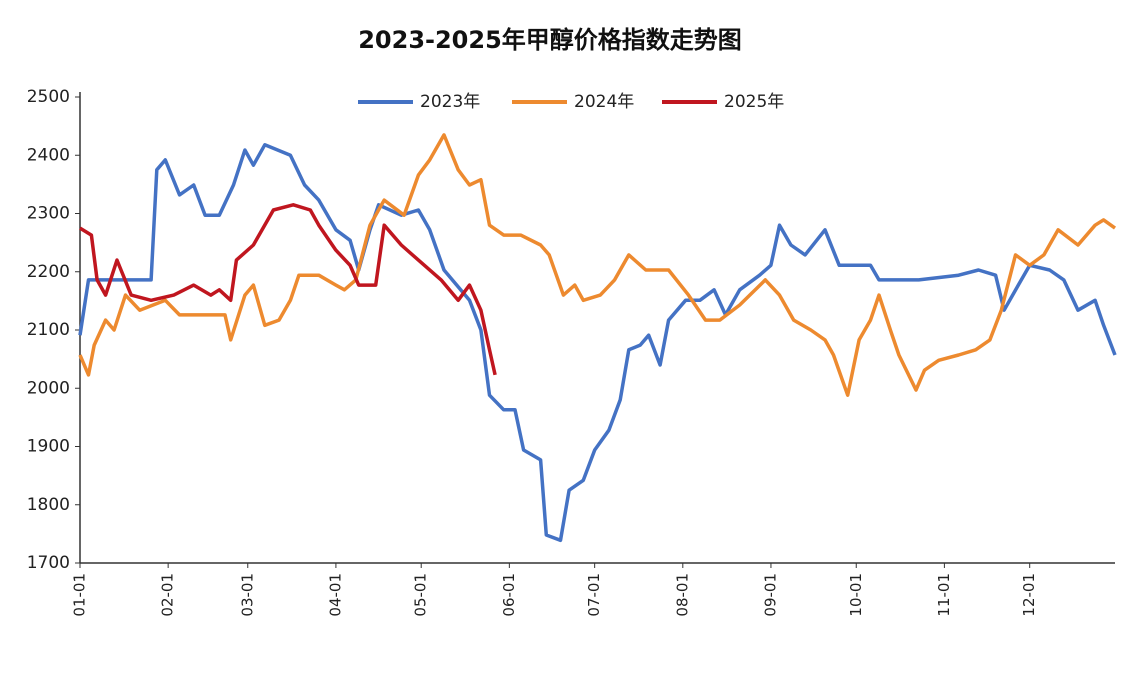 The image size is (1134, 686). What do you see at coordinates (48, 214) in the screenshot?
I see `y-tick-label: 2300` at bounding box center [48, 214].